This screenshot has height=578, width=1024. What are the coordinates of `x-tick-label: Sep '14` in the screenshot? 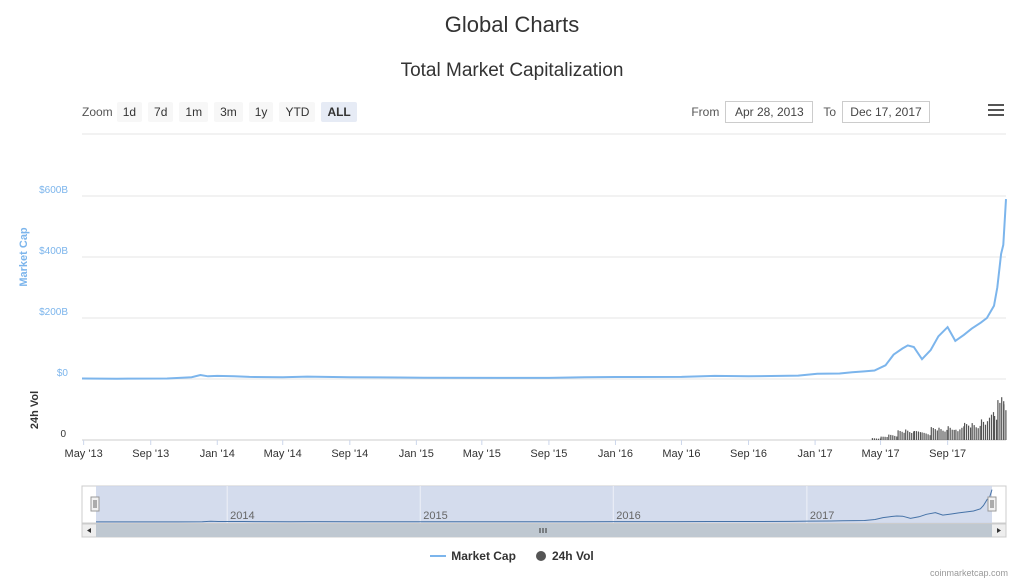 It's located at (349, 454).